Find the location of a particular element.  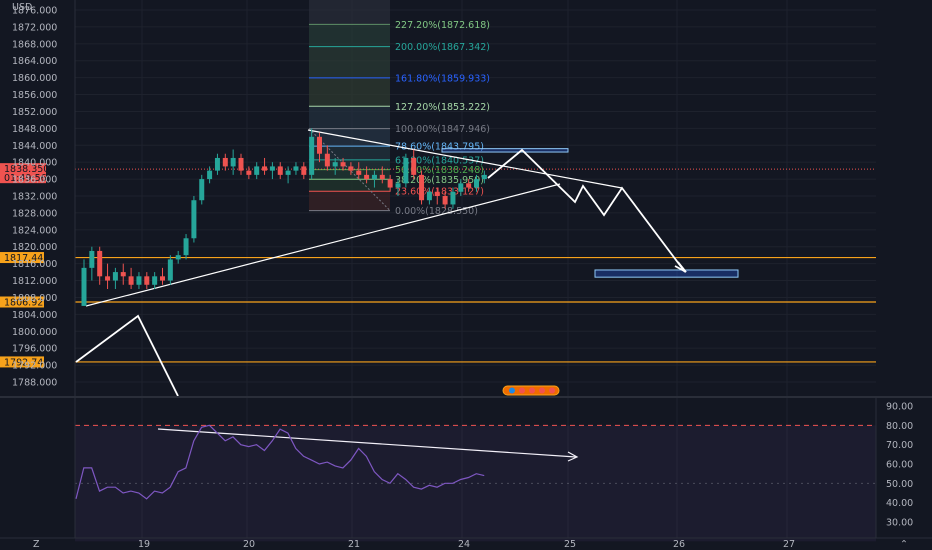

time-tick-label: 25 is located at coordinates (570, 544).